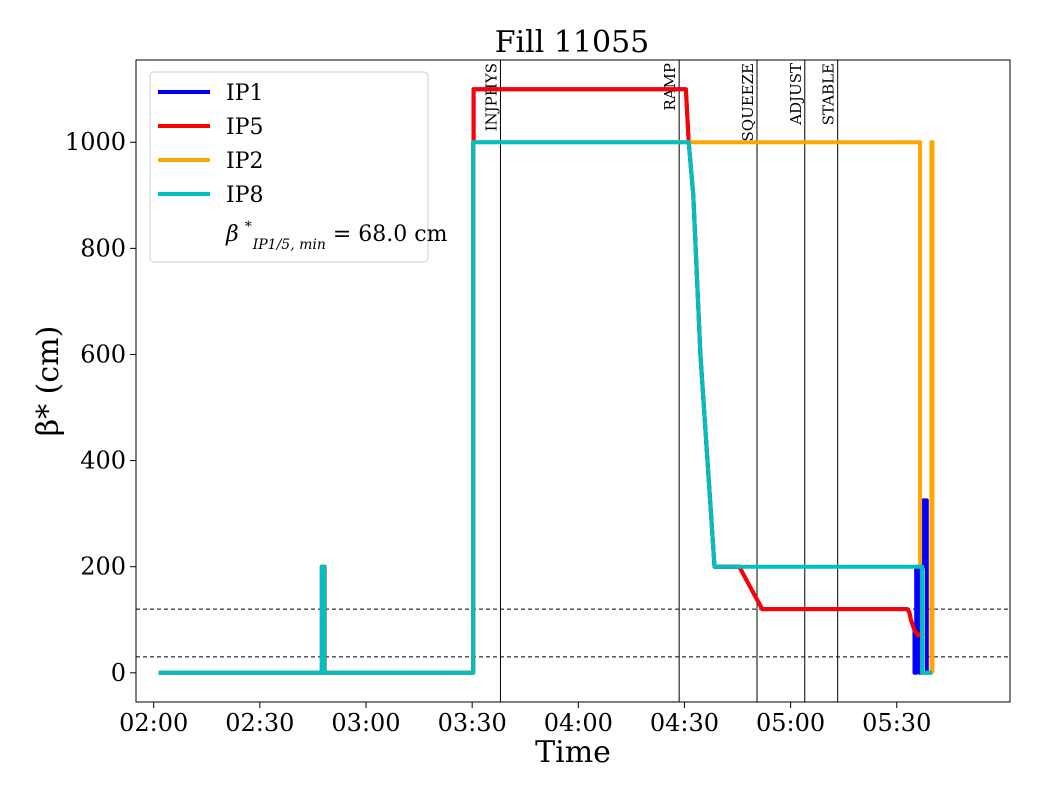 This screenshot has width=1040, height=800. I want to click on y-tick-label: 600, so click(103, 354).